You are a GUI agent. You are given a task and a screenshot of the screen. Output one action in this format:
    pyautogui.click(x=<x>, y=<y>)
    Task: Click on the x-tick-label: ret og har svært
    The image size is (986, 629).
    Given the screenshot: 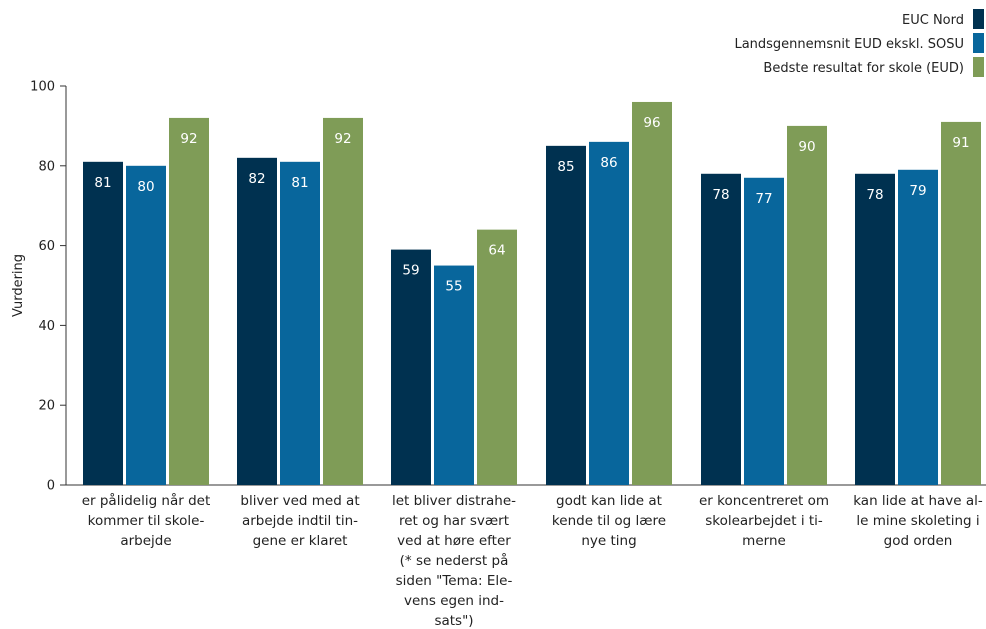 What is the action you would take?
    pyautogui.click(x=454, y=521)
    